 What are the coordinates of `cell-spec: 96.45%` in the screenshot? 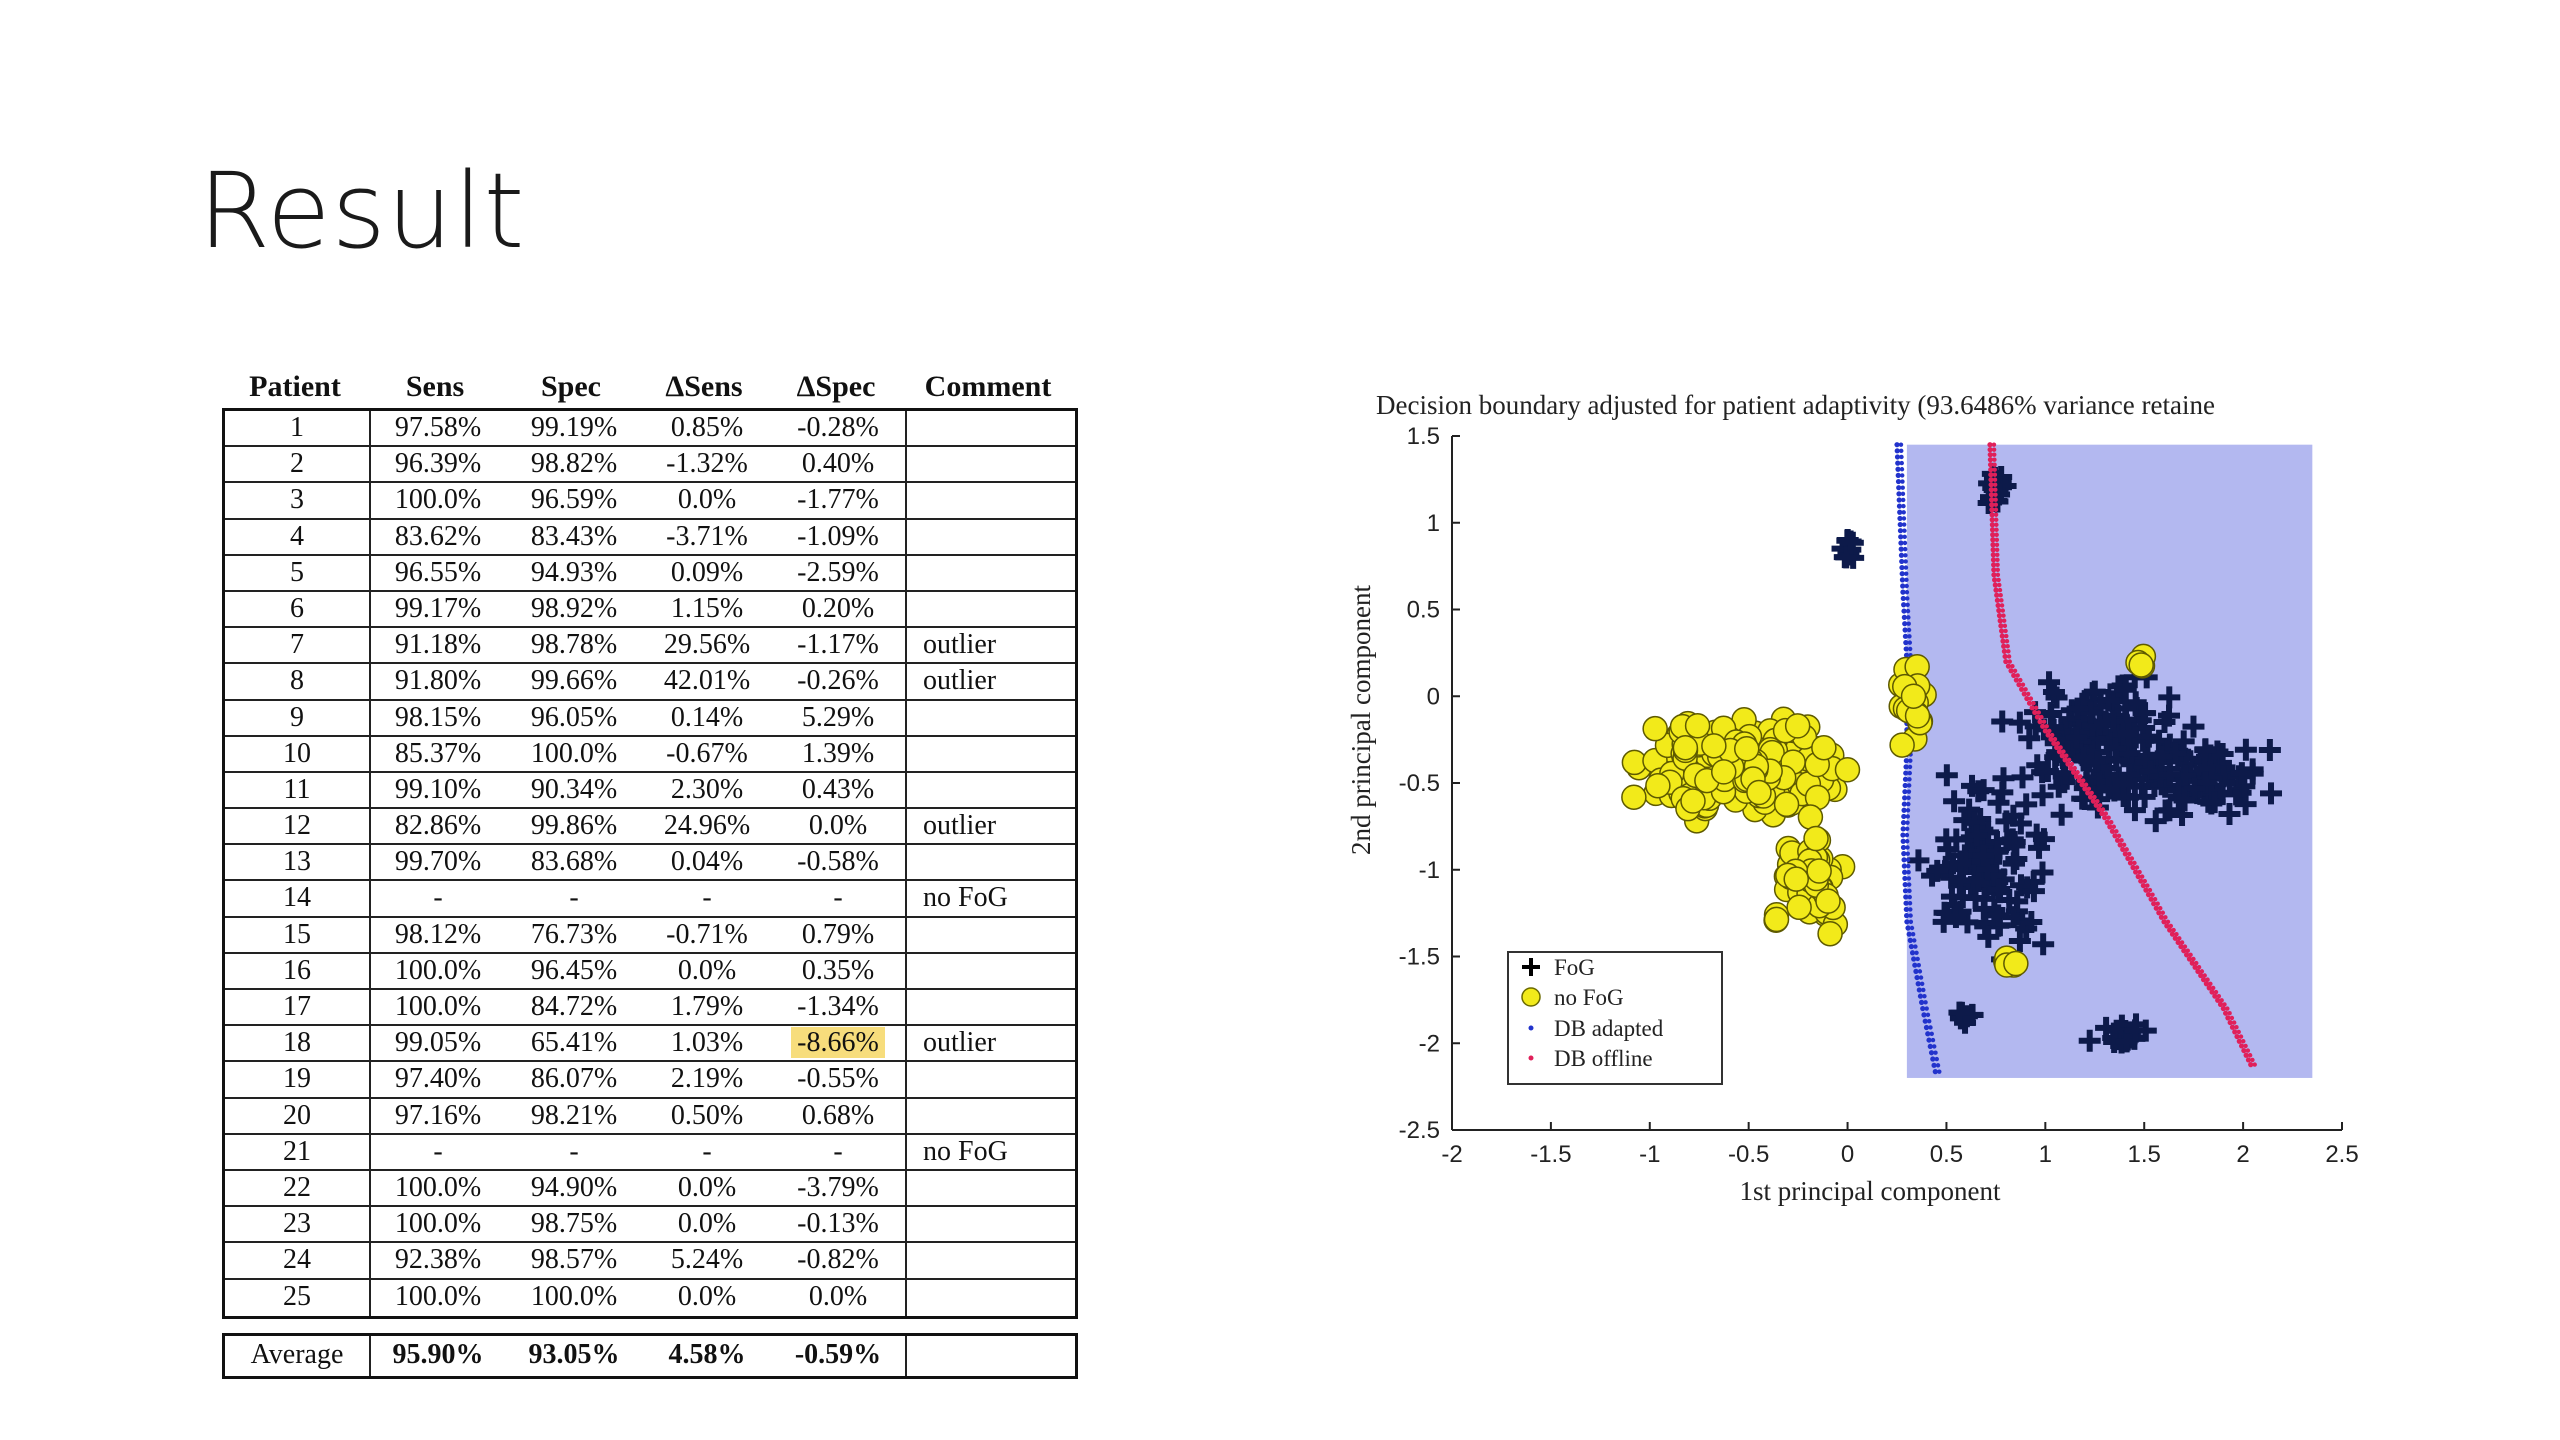 It's located at (574, 970).